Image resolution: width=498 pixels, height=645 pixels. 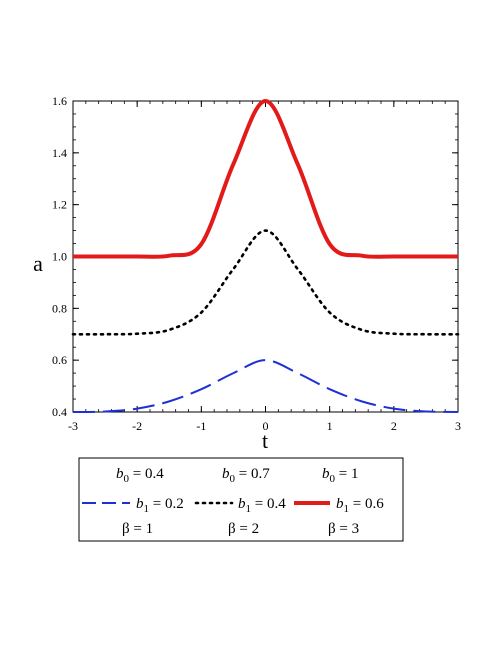 I want to click on legend-b0-label: b0 = 0.7, so click(x=246, y=475).